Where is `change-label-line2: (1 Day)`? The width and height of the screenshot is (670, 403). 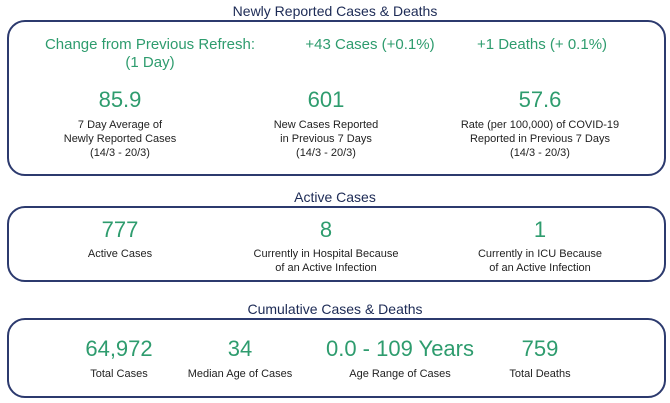
change-label-line2: (1 Day) is located at coordinates (150, 62).